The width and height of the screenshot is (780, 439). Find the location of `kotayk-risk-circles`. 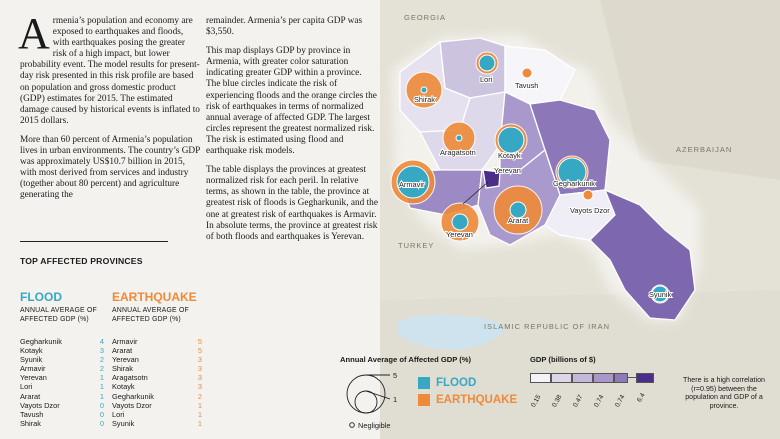

kotayk-risk-circles is located at coordinates (511, 140).